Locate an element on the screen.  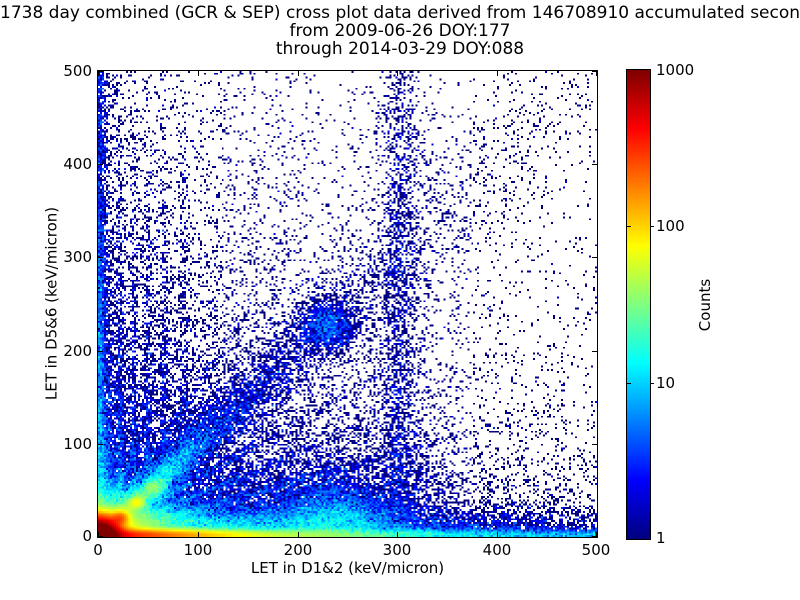
colorbar-canvas is located at coordinates (638, 304).